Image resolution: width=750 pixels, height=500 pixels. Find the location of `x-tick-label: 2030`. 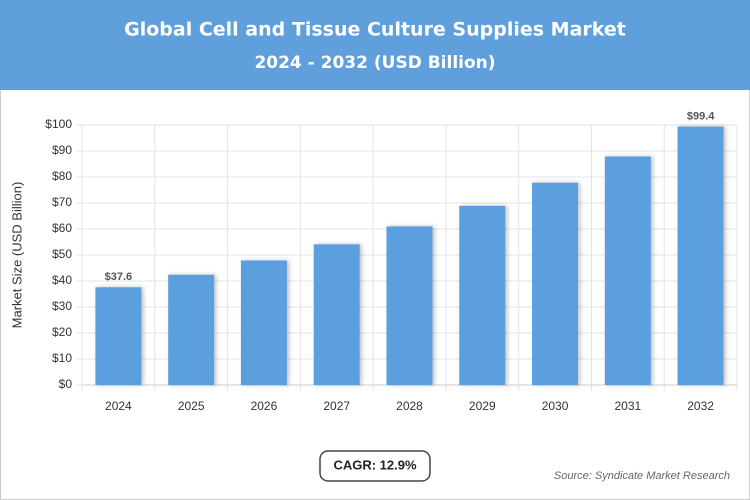

x-tick-label: 2030 is located at coordinates (555, 406).